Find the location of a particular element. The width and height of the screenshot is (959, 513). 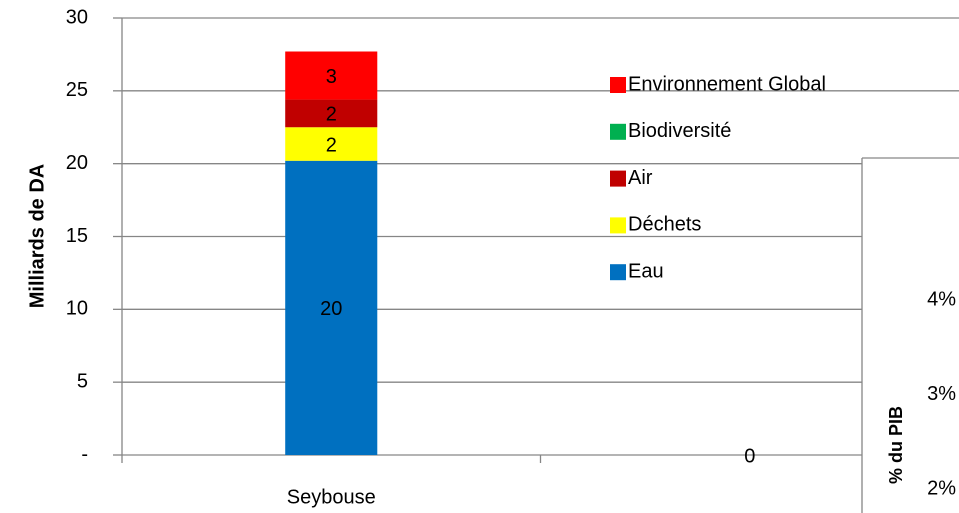

data-label: 3 is located at coordinates (331, 77).